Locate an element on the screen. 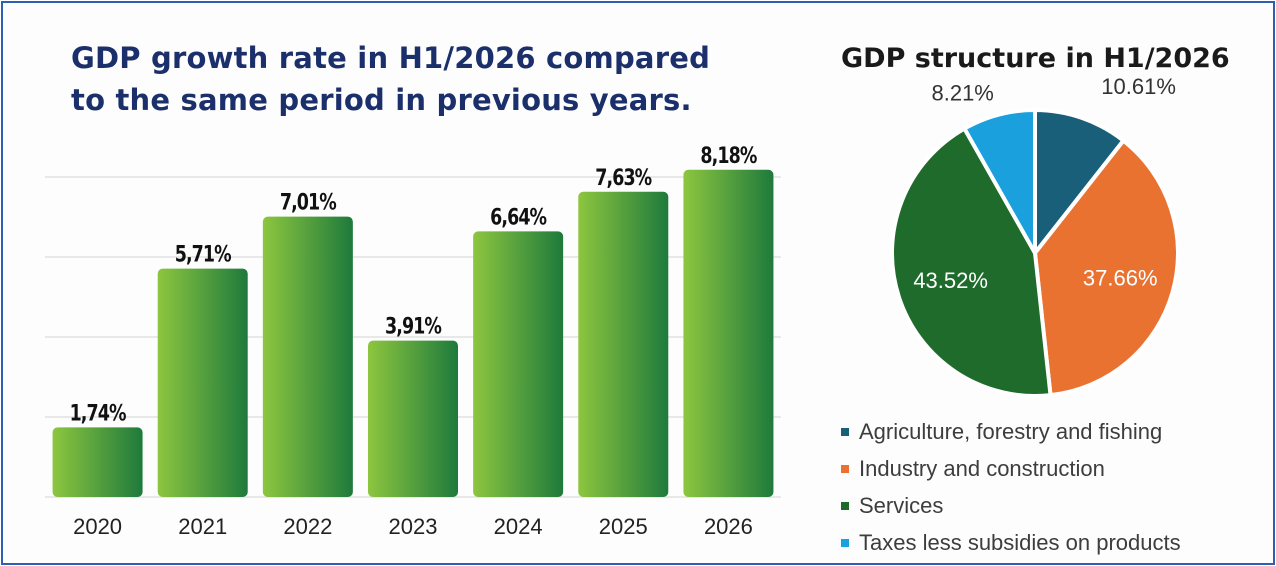 The height and width of the screenshot is (566, 1276). legend-item: Taxes less subsidies on products is located at coordinates (1011, 542).